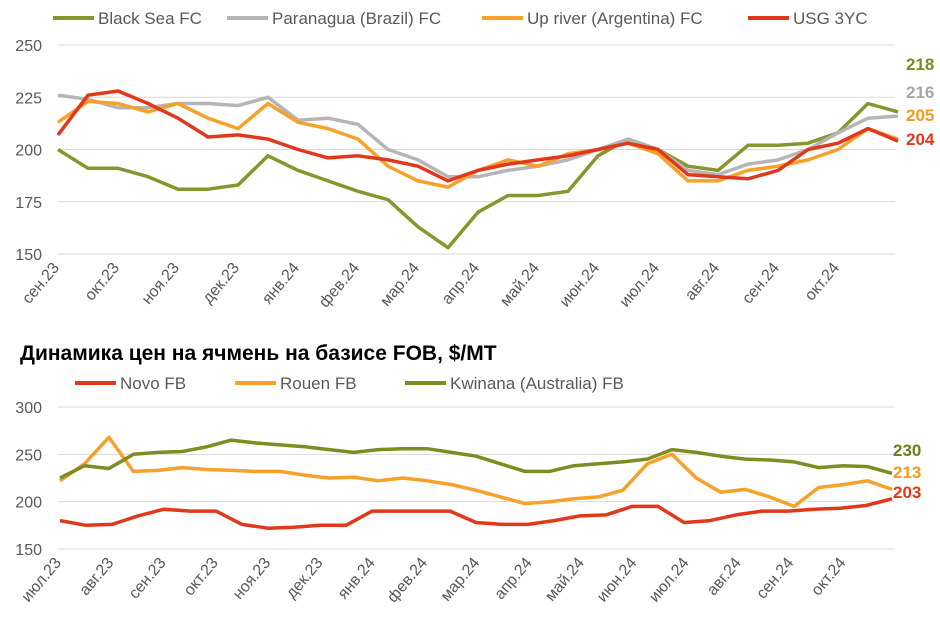  What do you see at coordinates (153, 383) in the screenshot?
I see `legend-label: Novo FB` at bounding box center [153, 383].